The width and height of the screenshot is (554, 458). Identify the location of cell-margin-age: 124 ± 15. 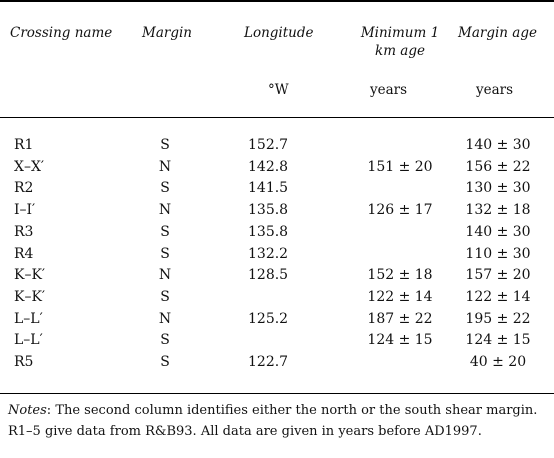
(498, 340).